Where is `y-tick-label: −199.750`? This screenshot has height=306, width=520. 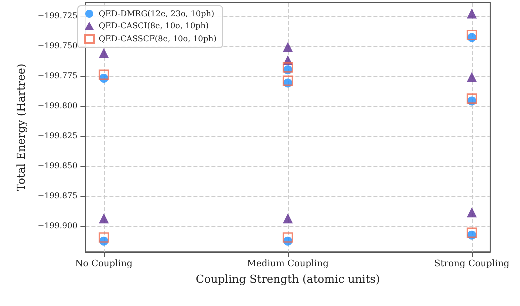
y-tick-label: −199.750 is located at coordinates (58, 46).